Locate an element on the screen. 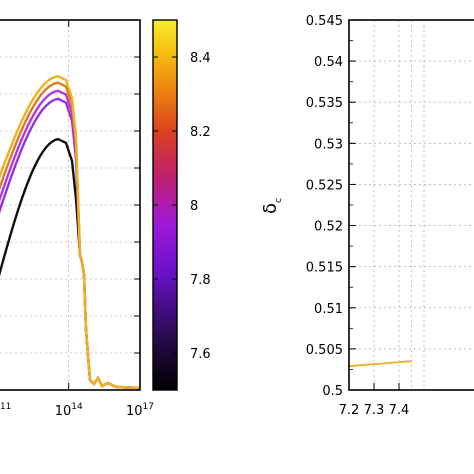 The width and height of the screenshot is (474, 474). colorbar-tick-label: 7.6 is located at coordinates (200, 354).